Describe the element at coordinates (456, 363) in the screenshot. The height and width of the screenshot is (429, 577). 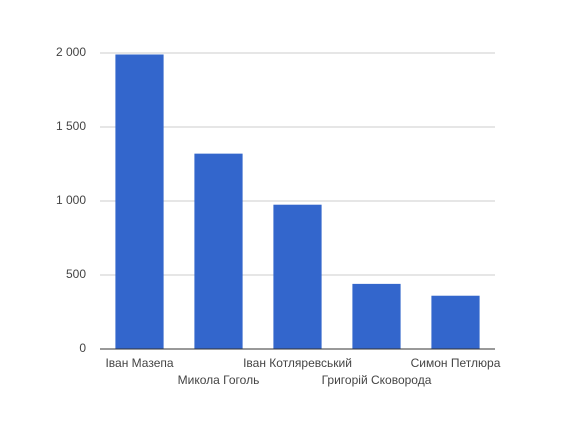
I see `x-tick-label: Симон Петлюра` at that location.